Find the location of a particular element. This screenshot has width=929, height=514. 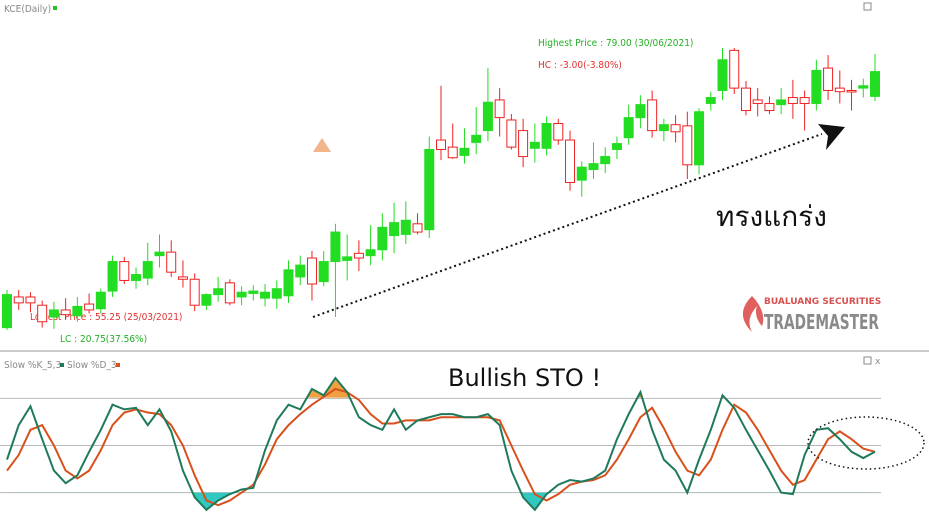

signal-triangle is located at coordinates (322, 145).